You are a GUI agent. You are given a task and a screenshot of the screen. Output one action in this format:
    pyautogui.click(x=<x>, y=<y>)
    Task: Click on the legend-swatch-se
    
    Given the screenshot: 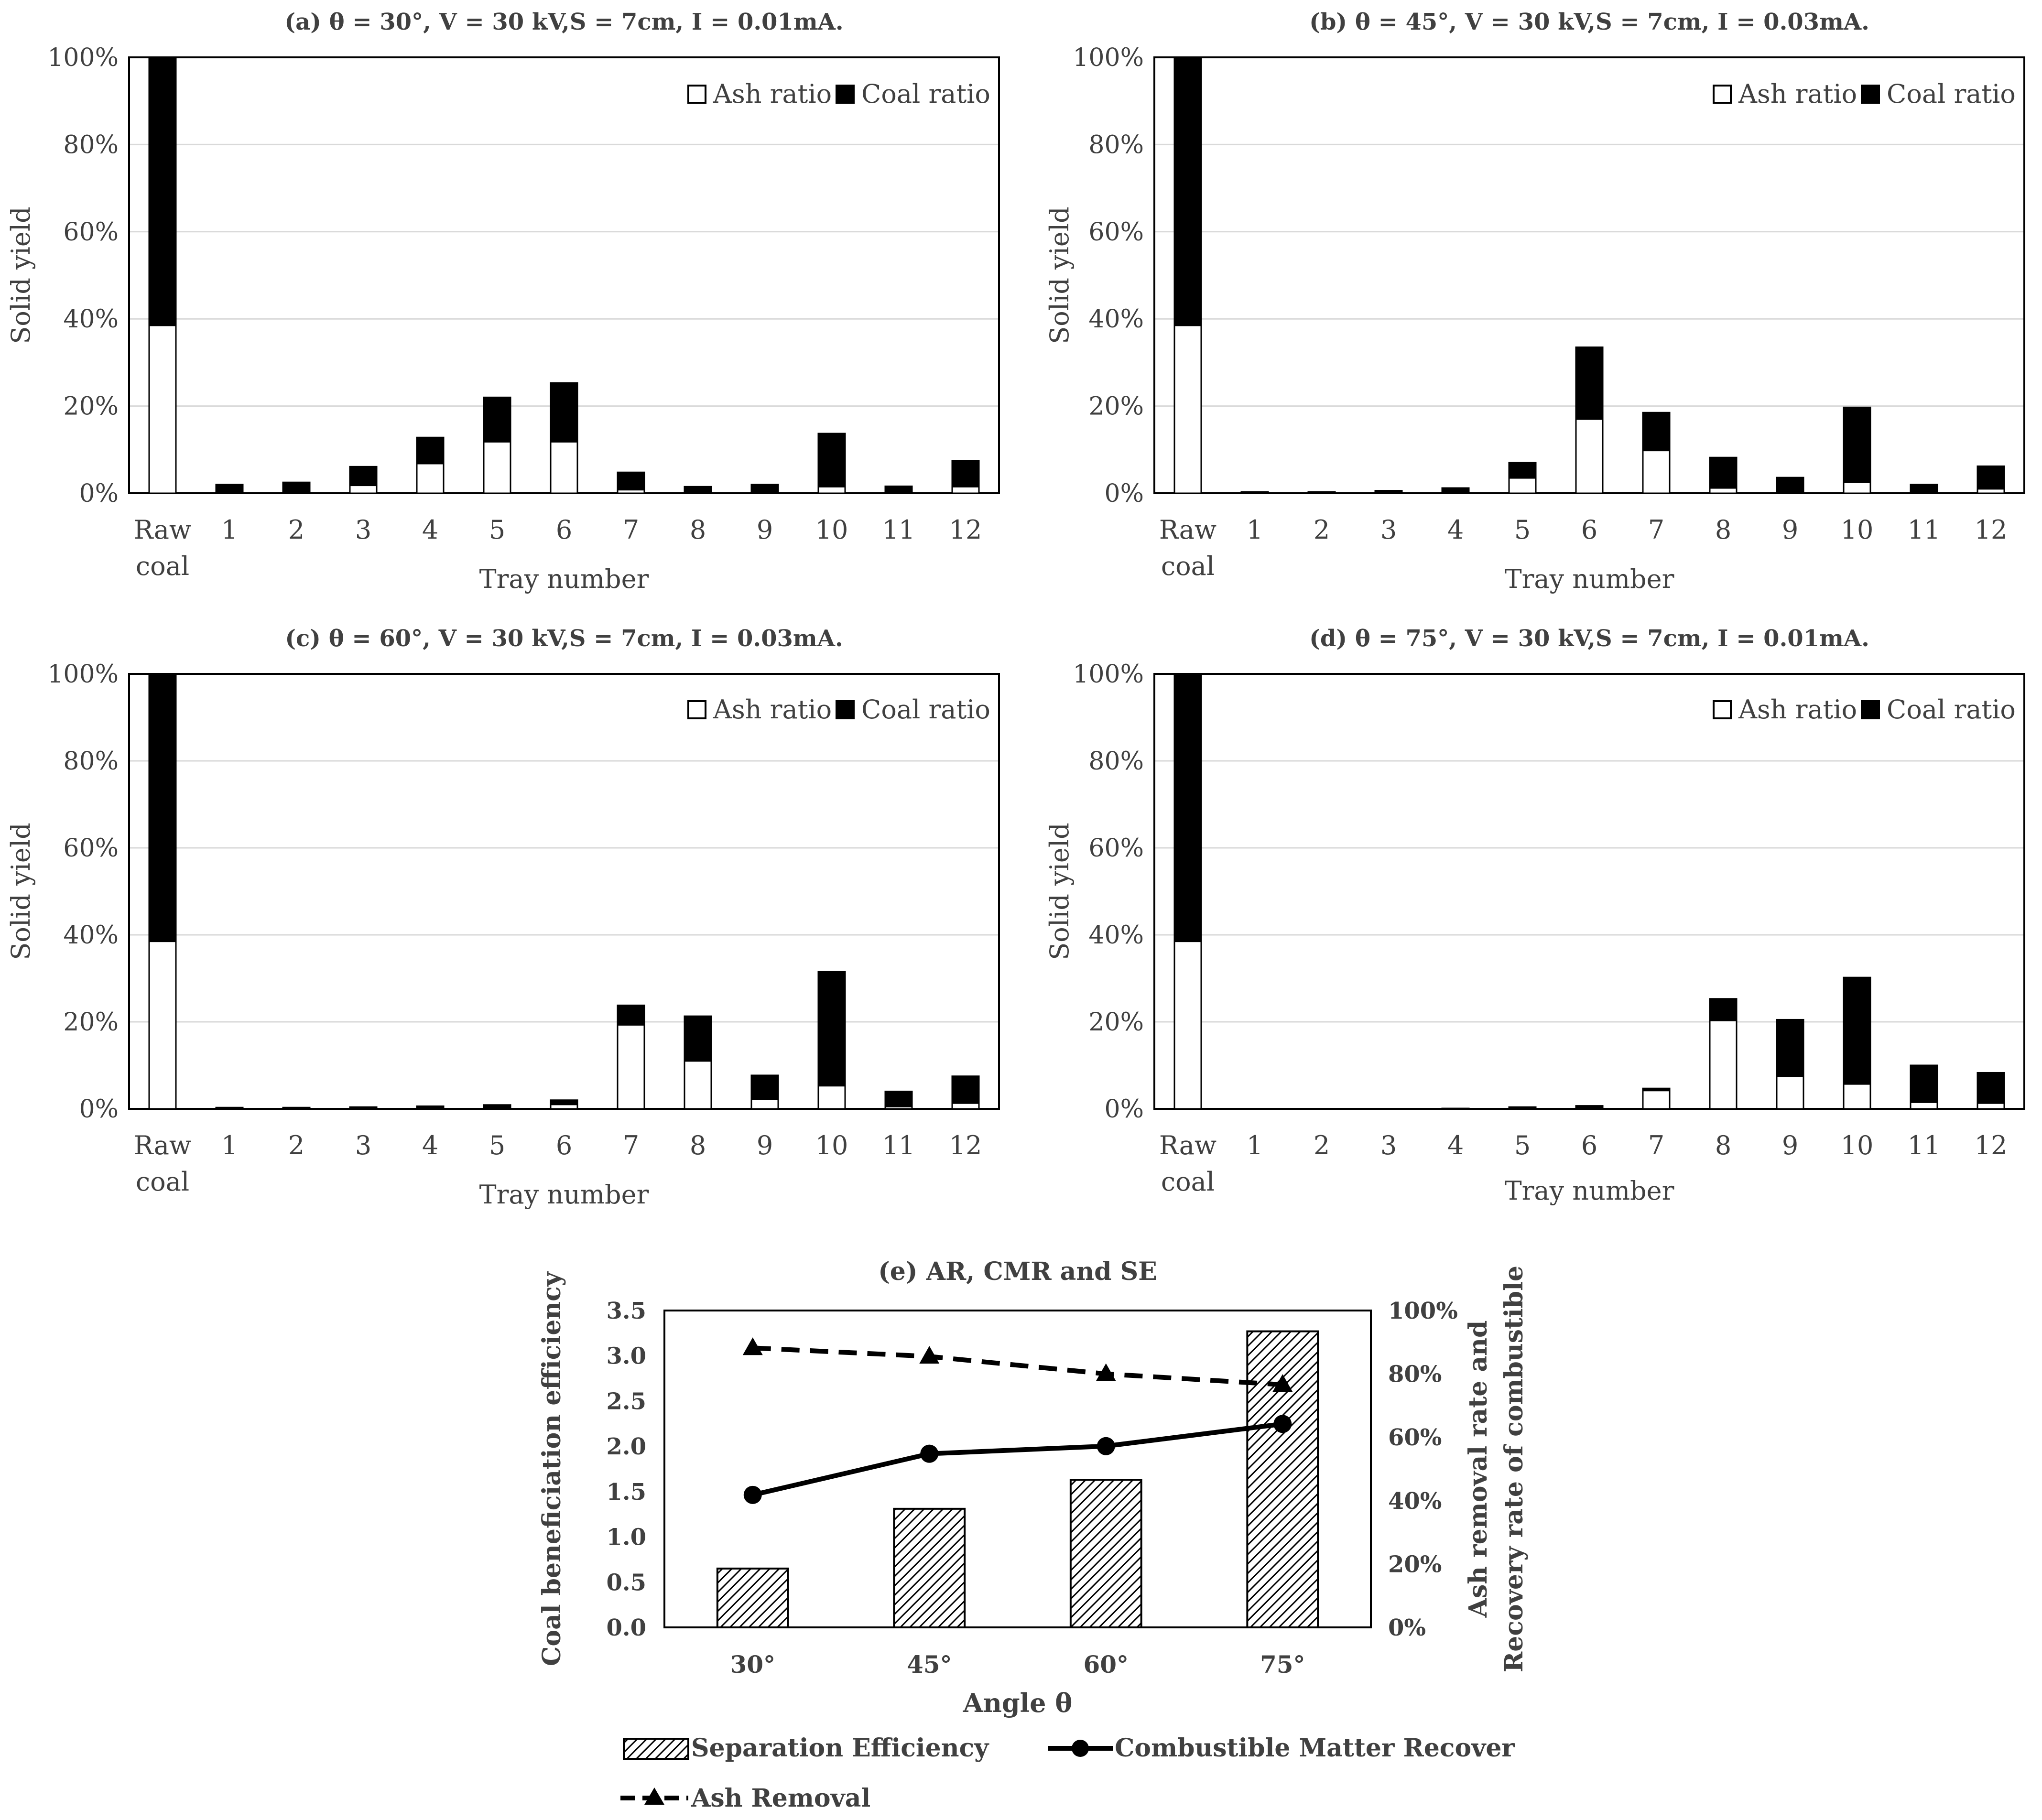 What is the action you would take?
    pyautogui.click(x=656, y=1749)
    